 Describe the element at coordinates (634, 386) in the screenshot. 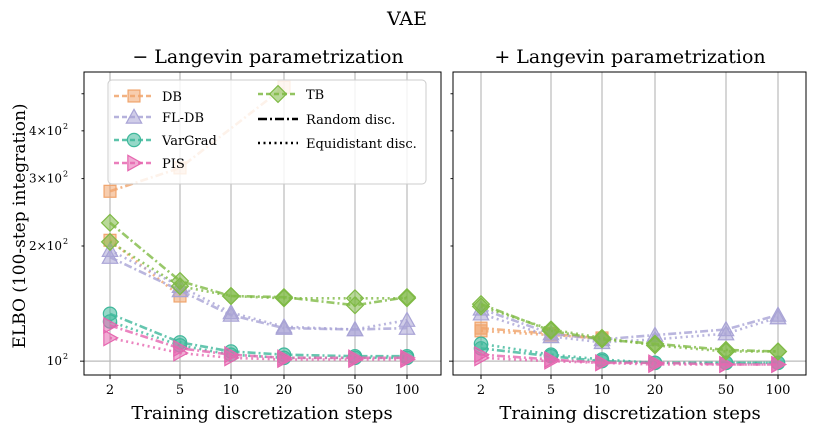

I see `panel-right-x-ticks: 2 5 10 20 50 100` at that location.